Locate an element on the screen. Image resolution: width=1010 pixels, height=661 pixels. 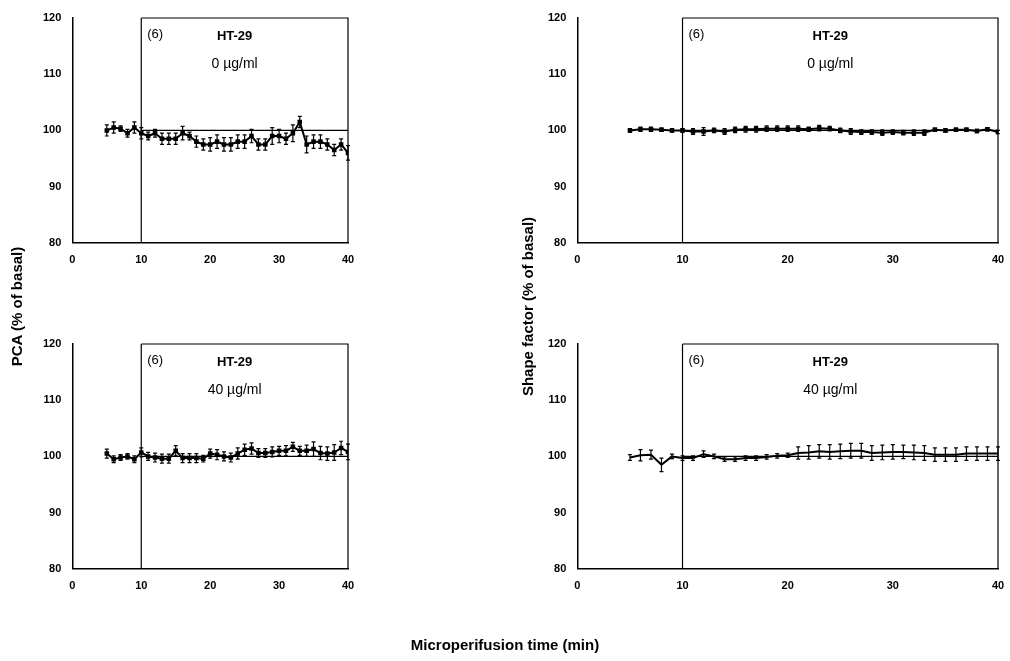
y-axis-title: PCA (% of basal) is located at coordinates (16, 307).